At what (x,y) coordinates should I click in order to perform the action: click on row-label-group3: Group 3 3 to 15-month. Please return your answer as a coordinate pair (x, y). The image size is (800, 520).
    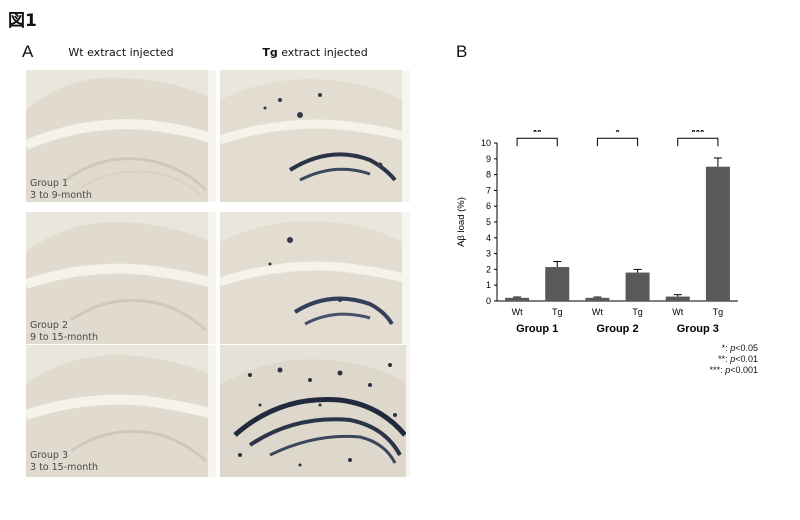
    Looking at the image, I should click on (64, 462).